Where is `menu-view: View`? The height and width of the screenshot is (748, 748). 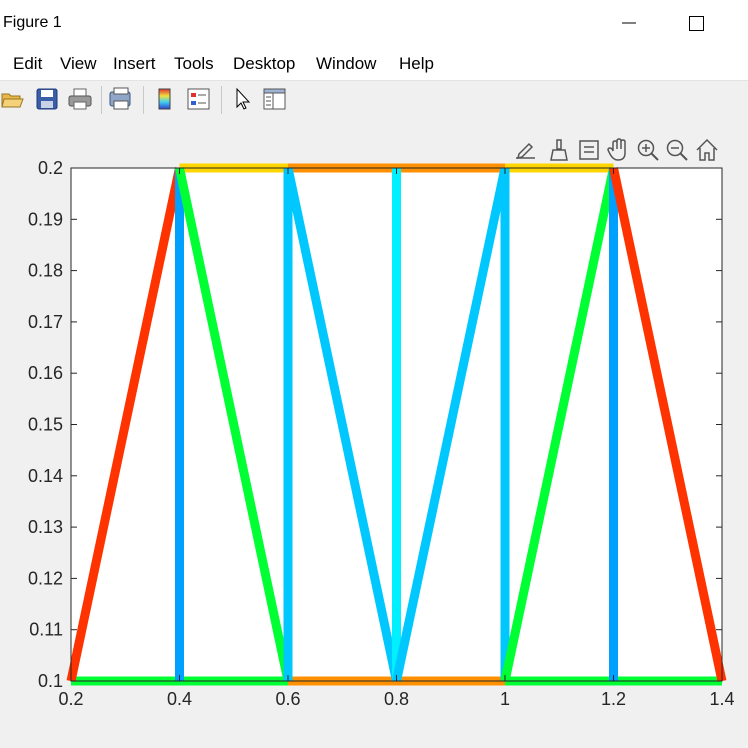 menu-view: View is located at coordinates (78, 63).